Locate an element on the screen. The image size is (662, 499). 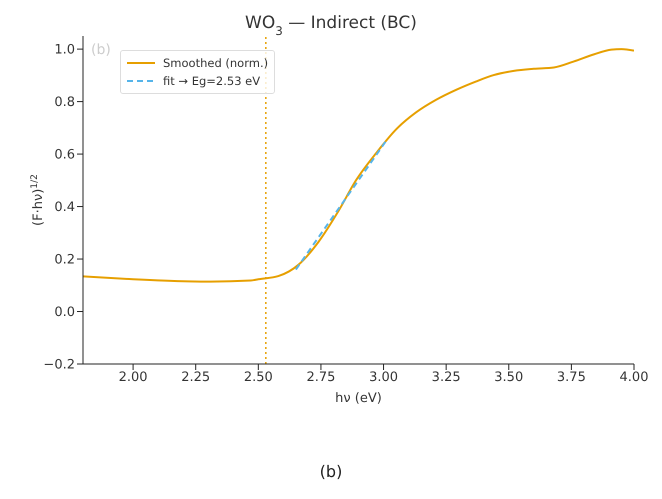
y-tick-label: 0.0 is located at coordinates (64, 312).